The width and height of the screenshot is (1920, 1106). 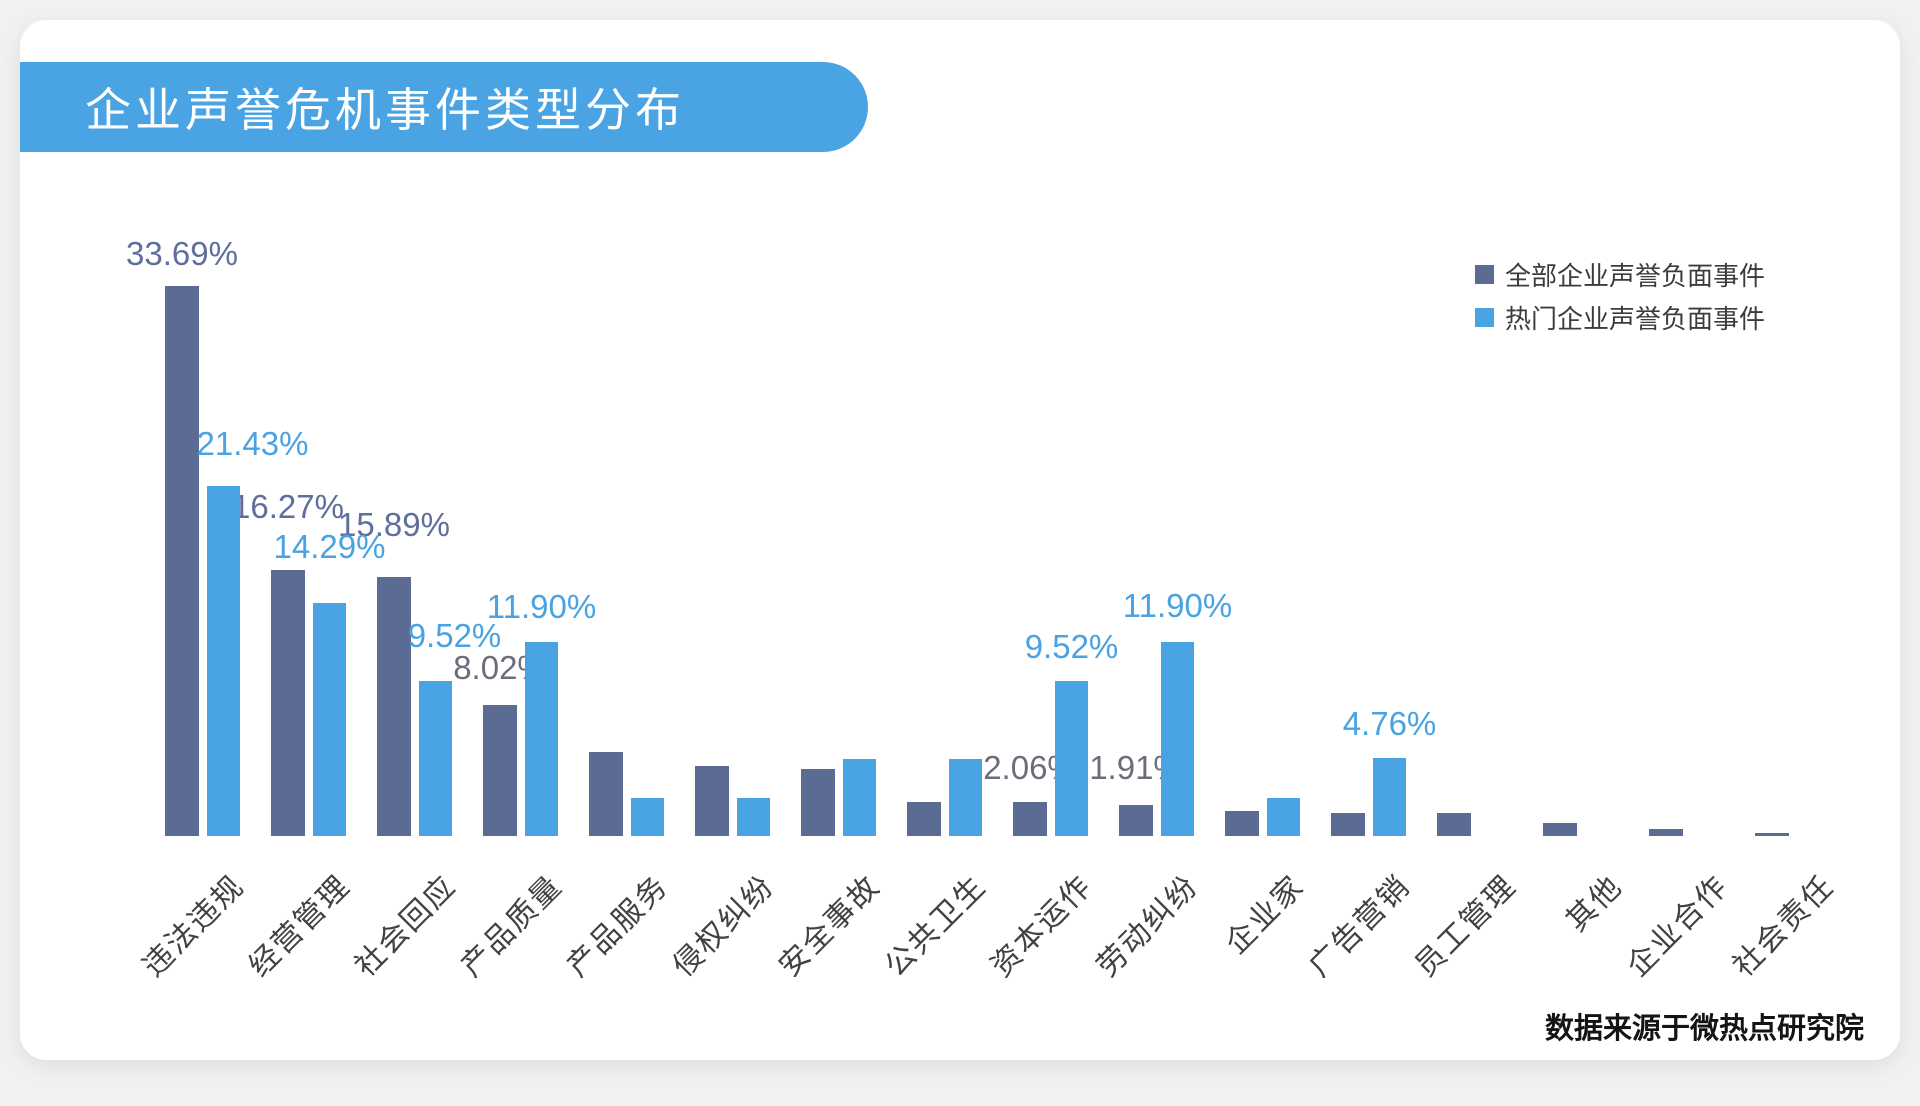 I want to click on bar-series2-侵权纠纷, so click(x=753, y=817).